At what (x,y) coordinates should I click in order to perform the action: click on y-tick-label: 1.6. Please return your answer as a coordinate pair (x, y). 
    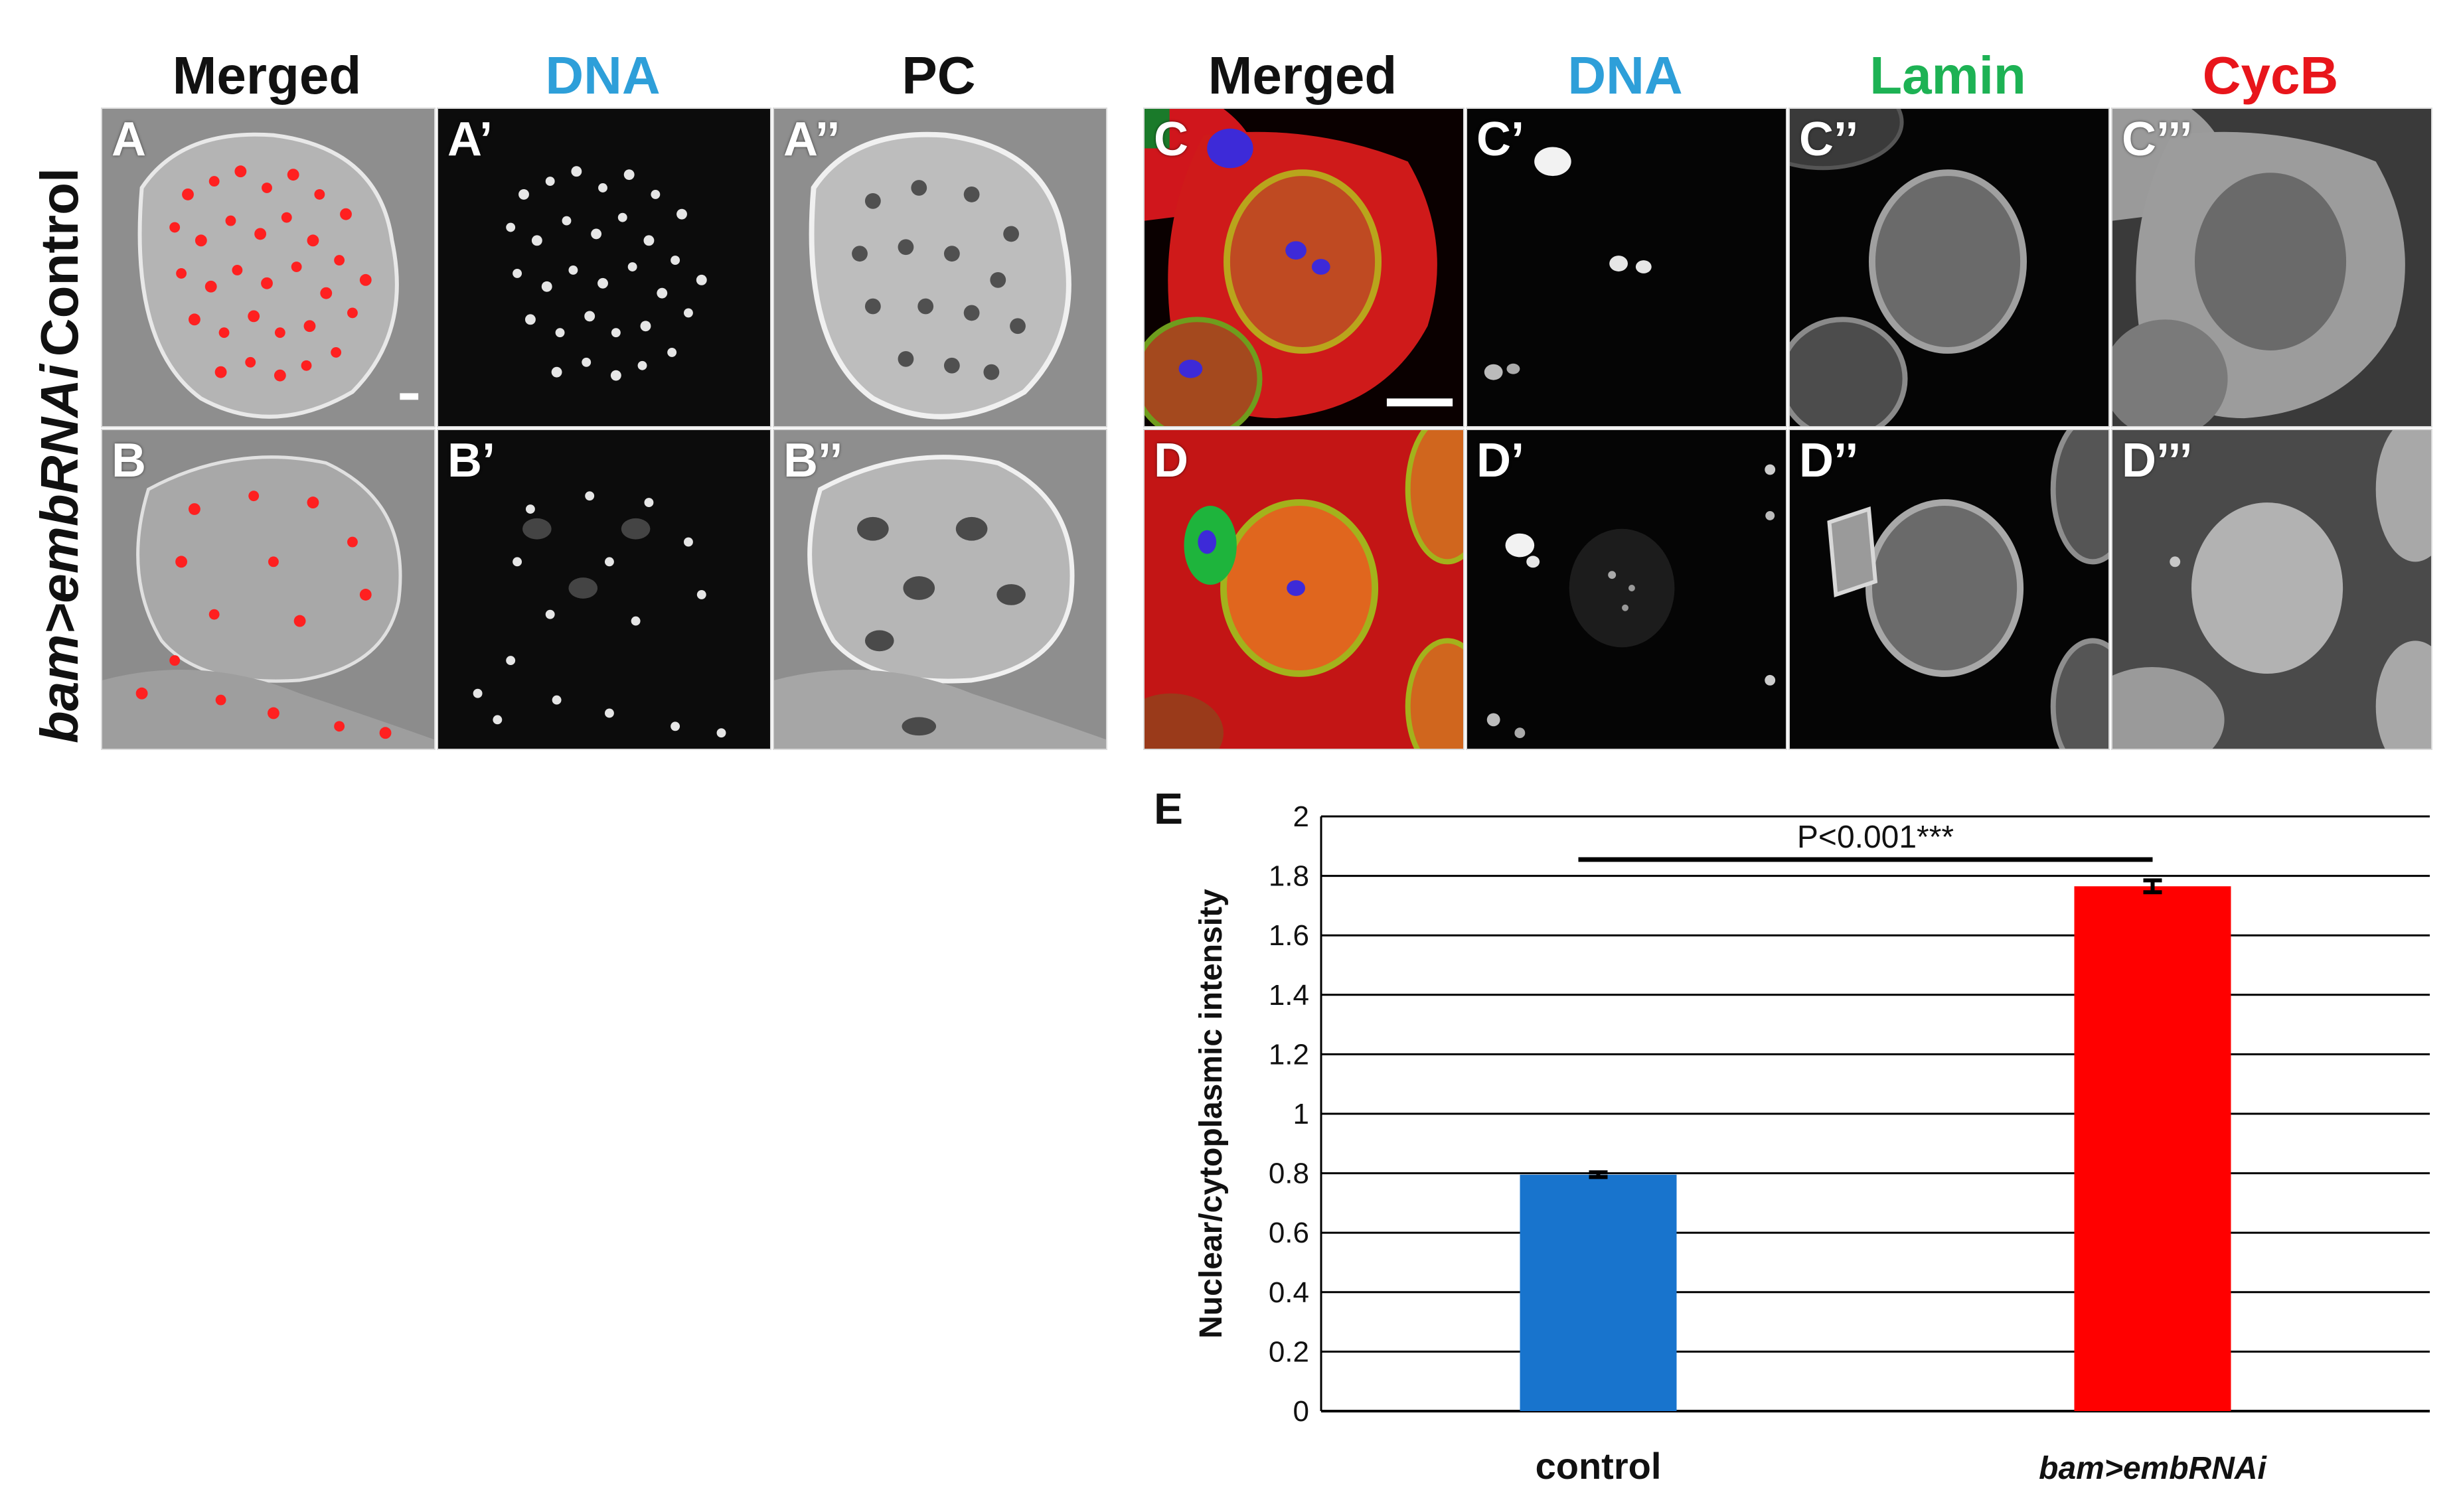
    Looking at the image, I should click on (1289, 935).